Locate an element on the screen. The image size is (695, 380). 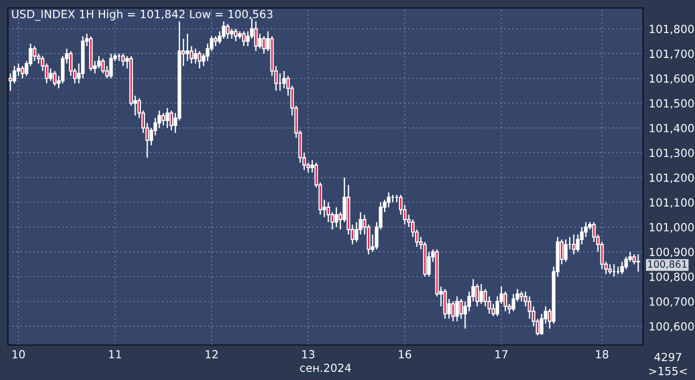
y-tick-label: 101,400 is located at coordinates (672, 129).